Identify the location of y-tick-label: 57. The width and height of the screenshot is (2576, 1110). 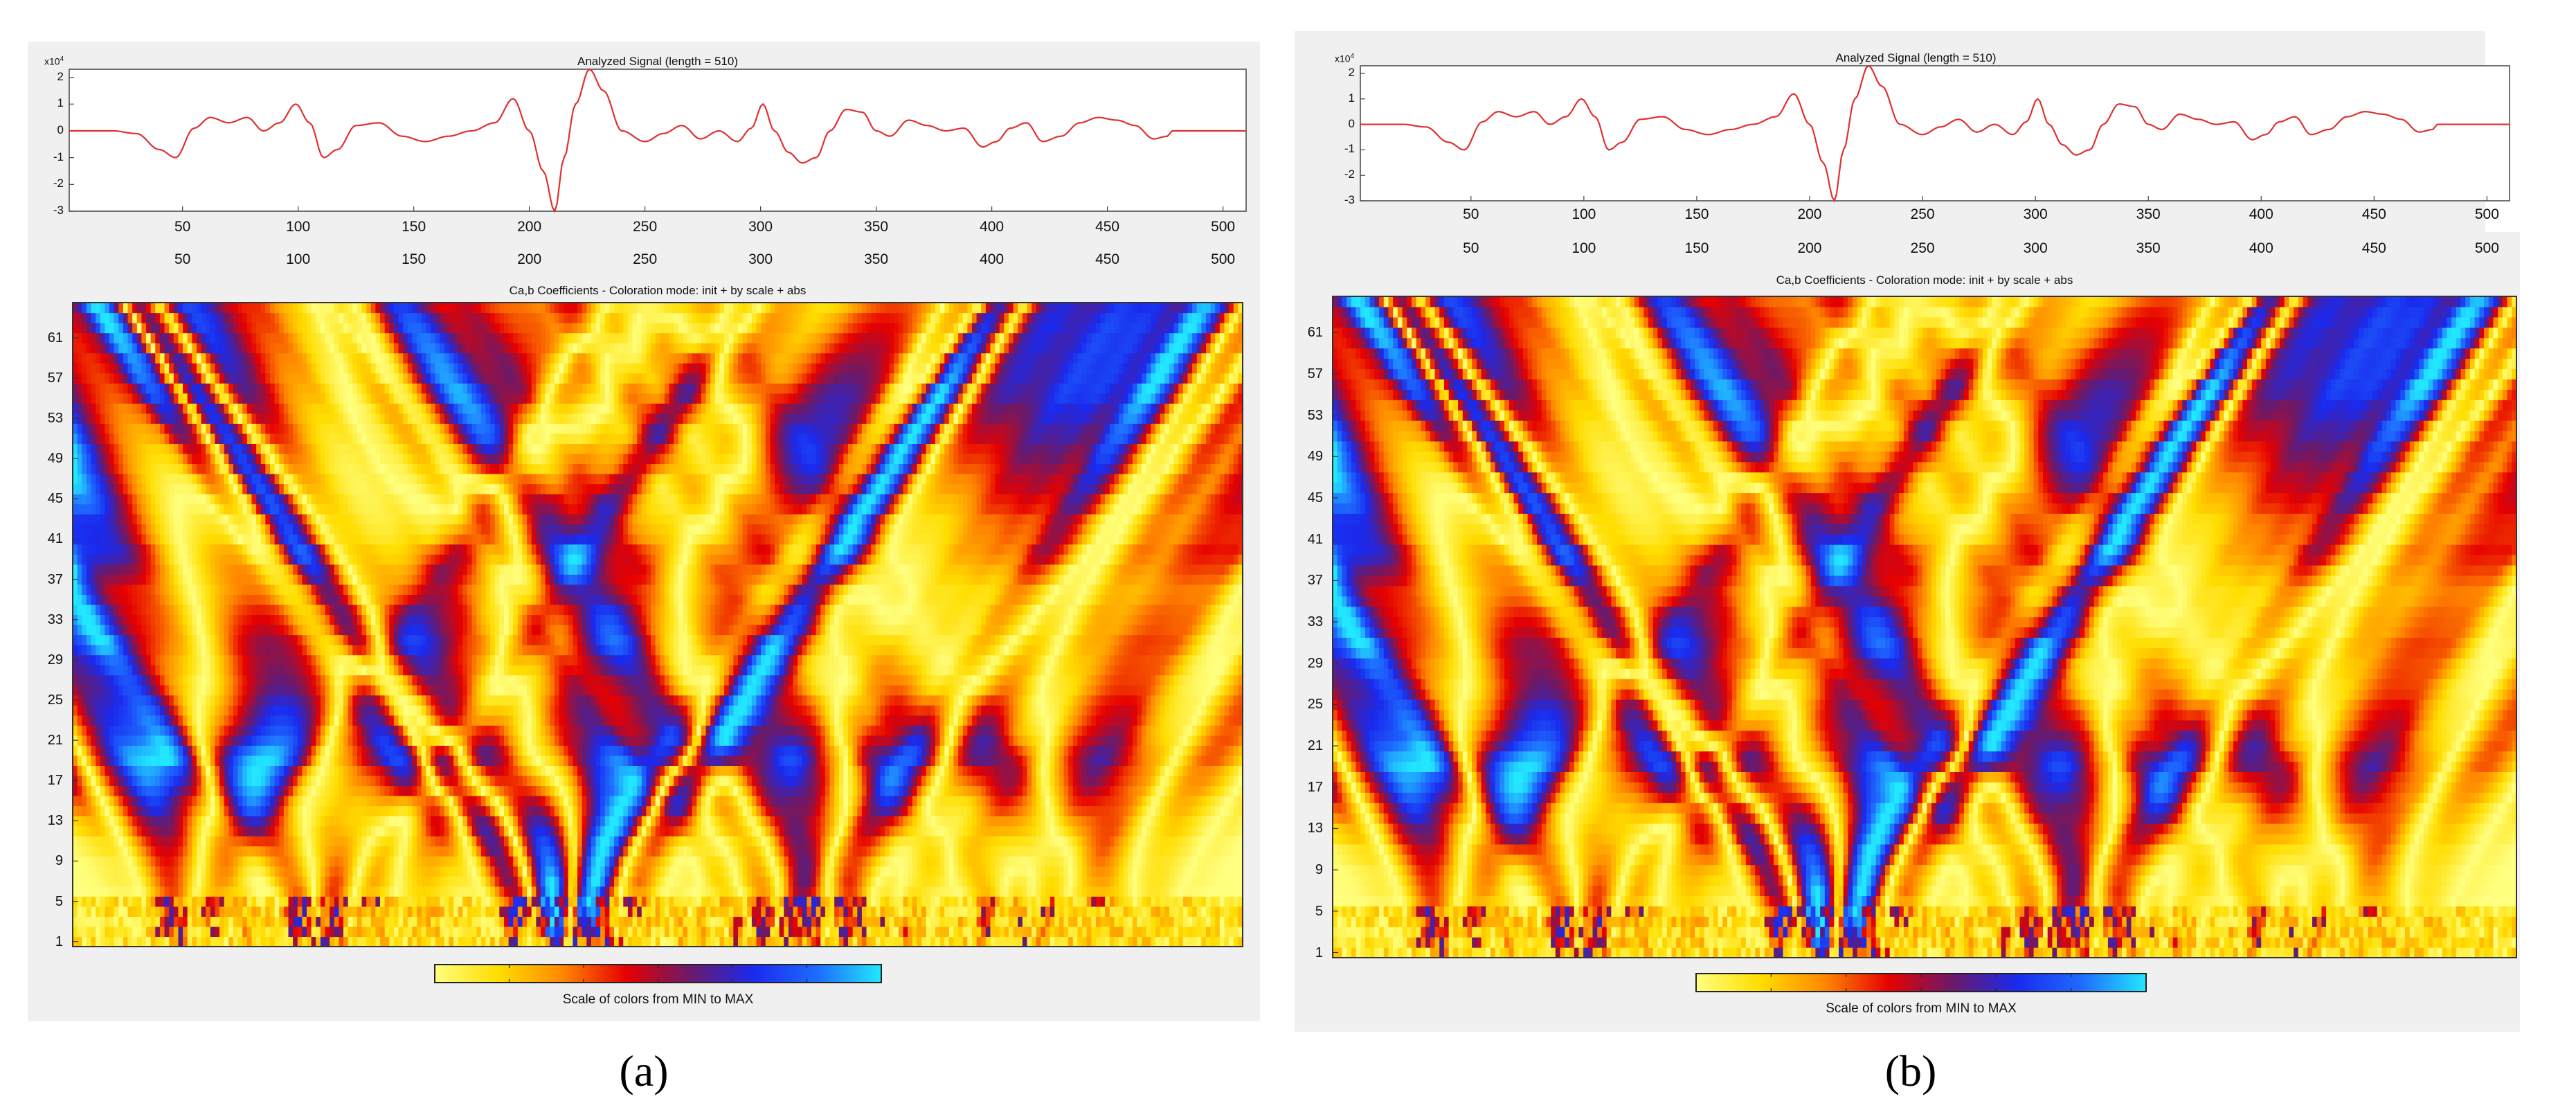
(55, 378).